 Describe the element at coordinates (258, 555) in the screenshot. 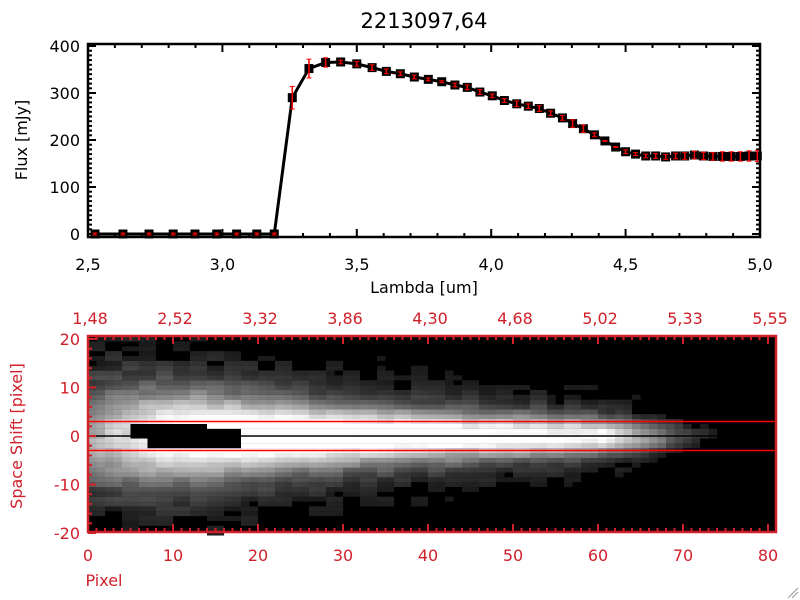

I see `x-tick-label: 20` at that location.